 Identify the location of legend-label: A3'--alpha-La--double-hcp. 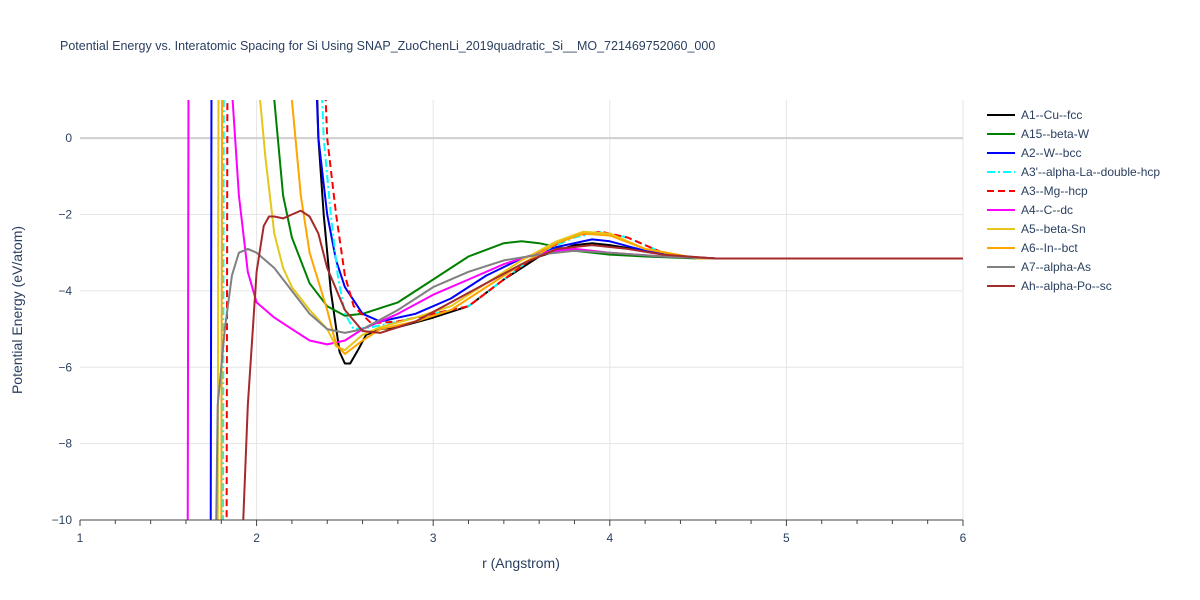
(1090, 172).